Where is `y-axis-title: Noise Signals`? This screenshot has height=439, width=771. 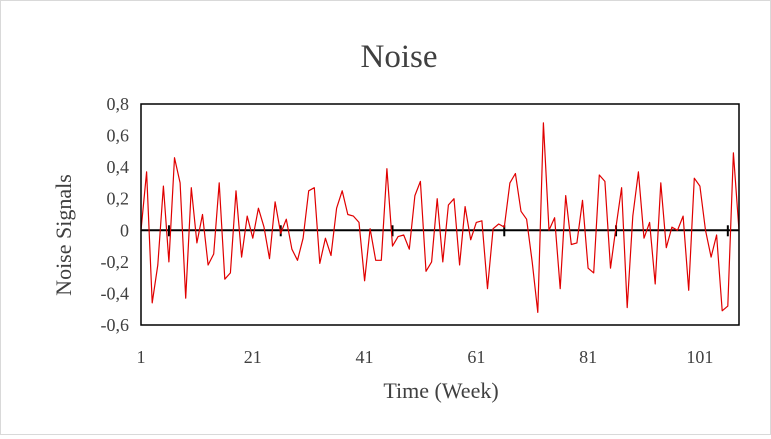 y-axis-title: Noise Signals is located at coordinates (63, 235).